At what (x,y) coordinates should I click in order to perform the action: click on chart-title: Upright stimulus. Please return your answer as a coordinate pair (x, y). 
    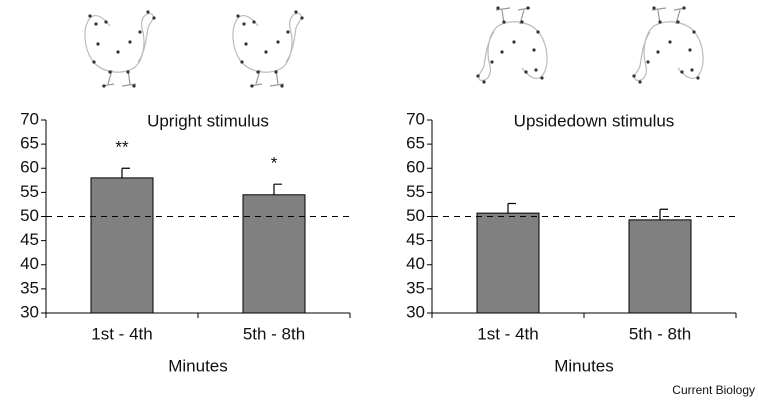
    Looking at the image, I should click on (208, 120).